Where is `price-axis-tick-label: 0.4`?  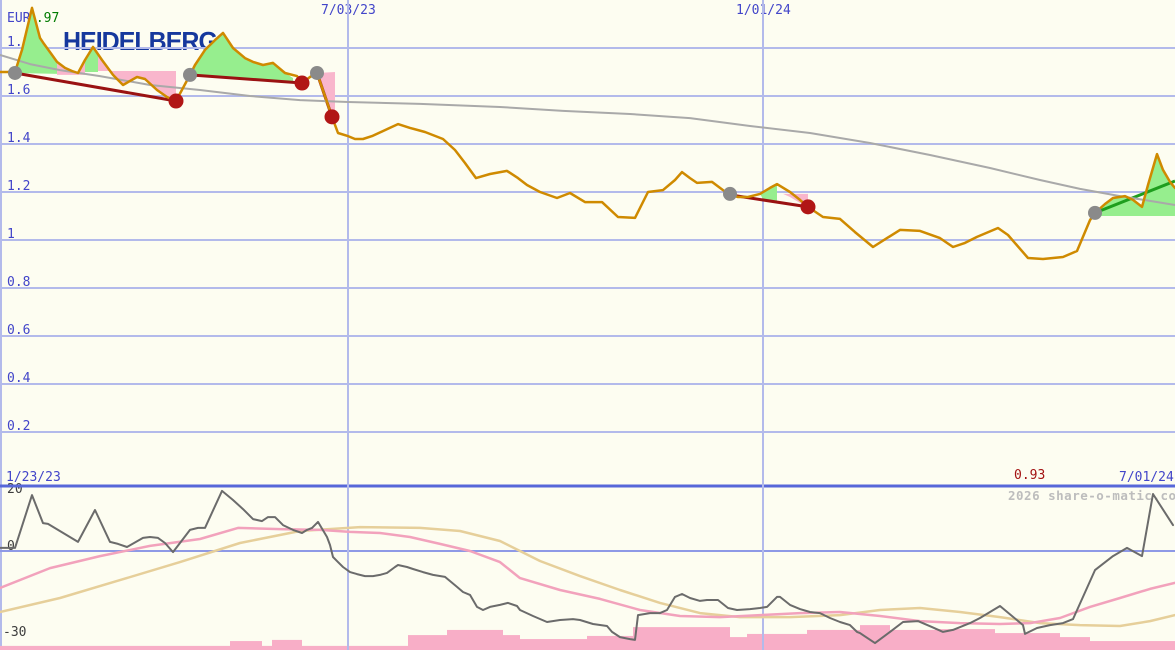 price-axis-tick-label: 0.4 is located at coordinates (19, 378).